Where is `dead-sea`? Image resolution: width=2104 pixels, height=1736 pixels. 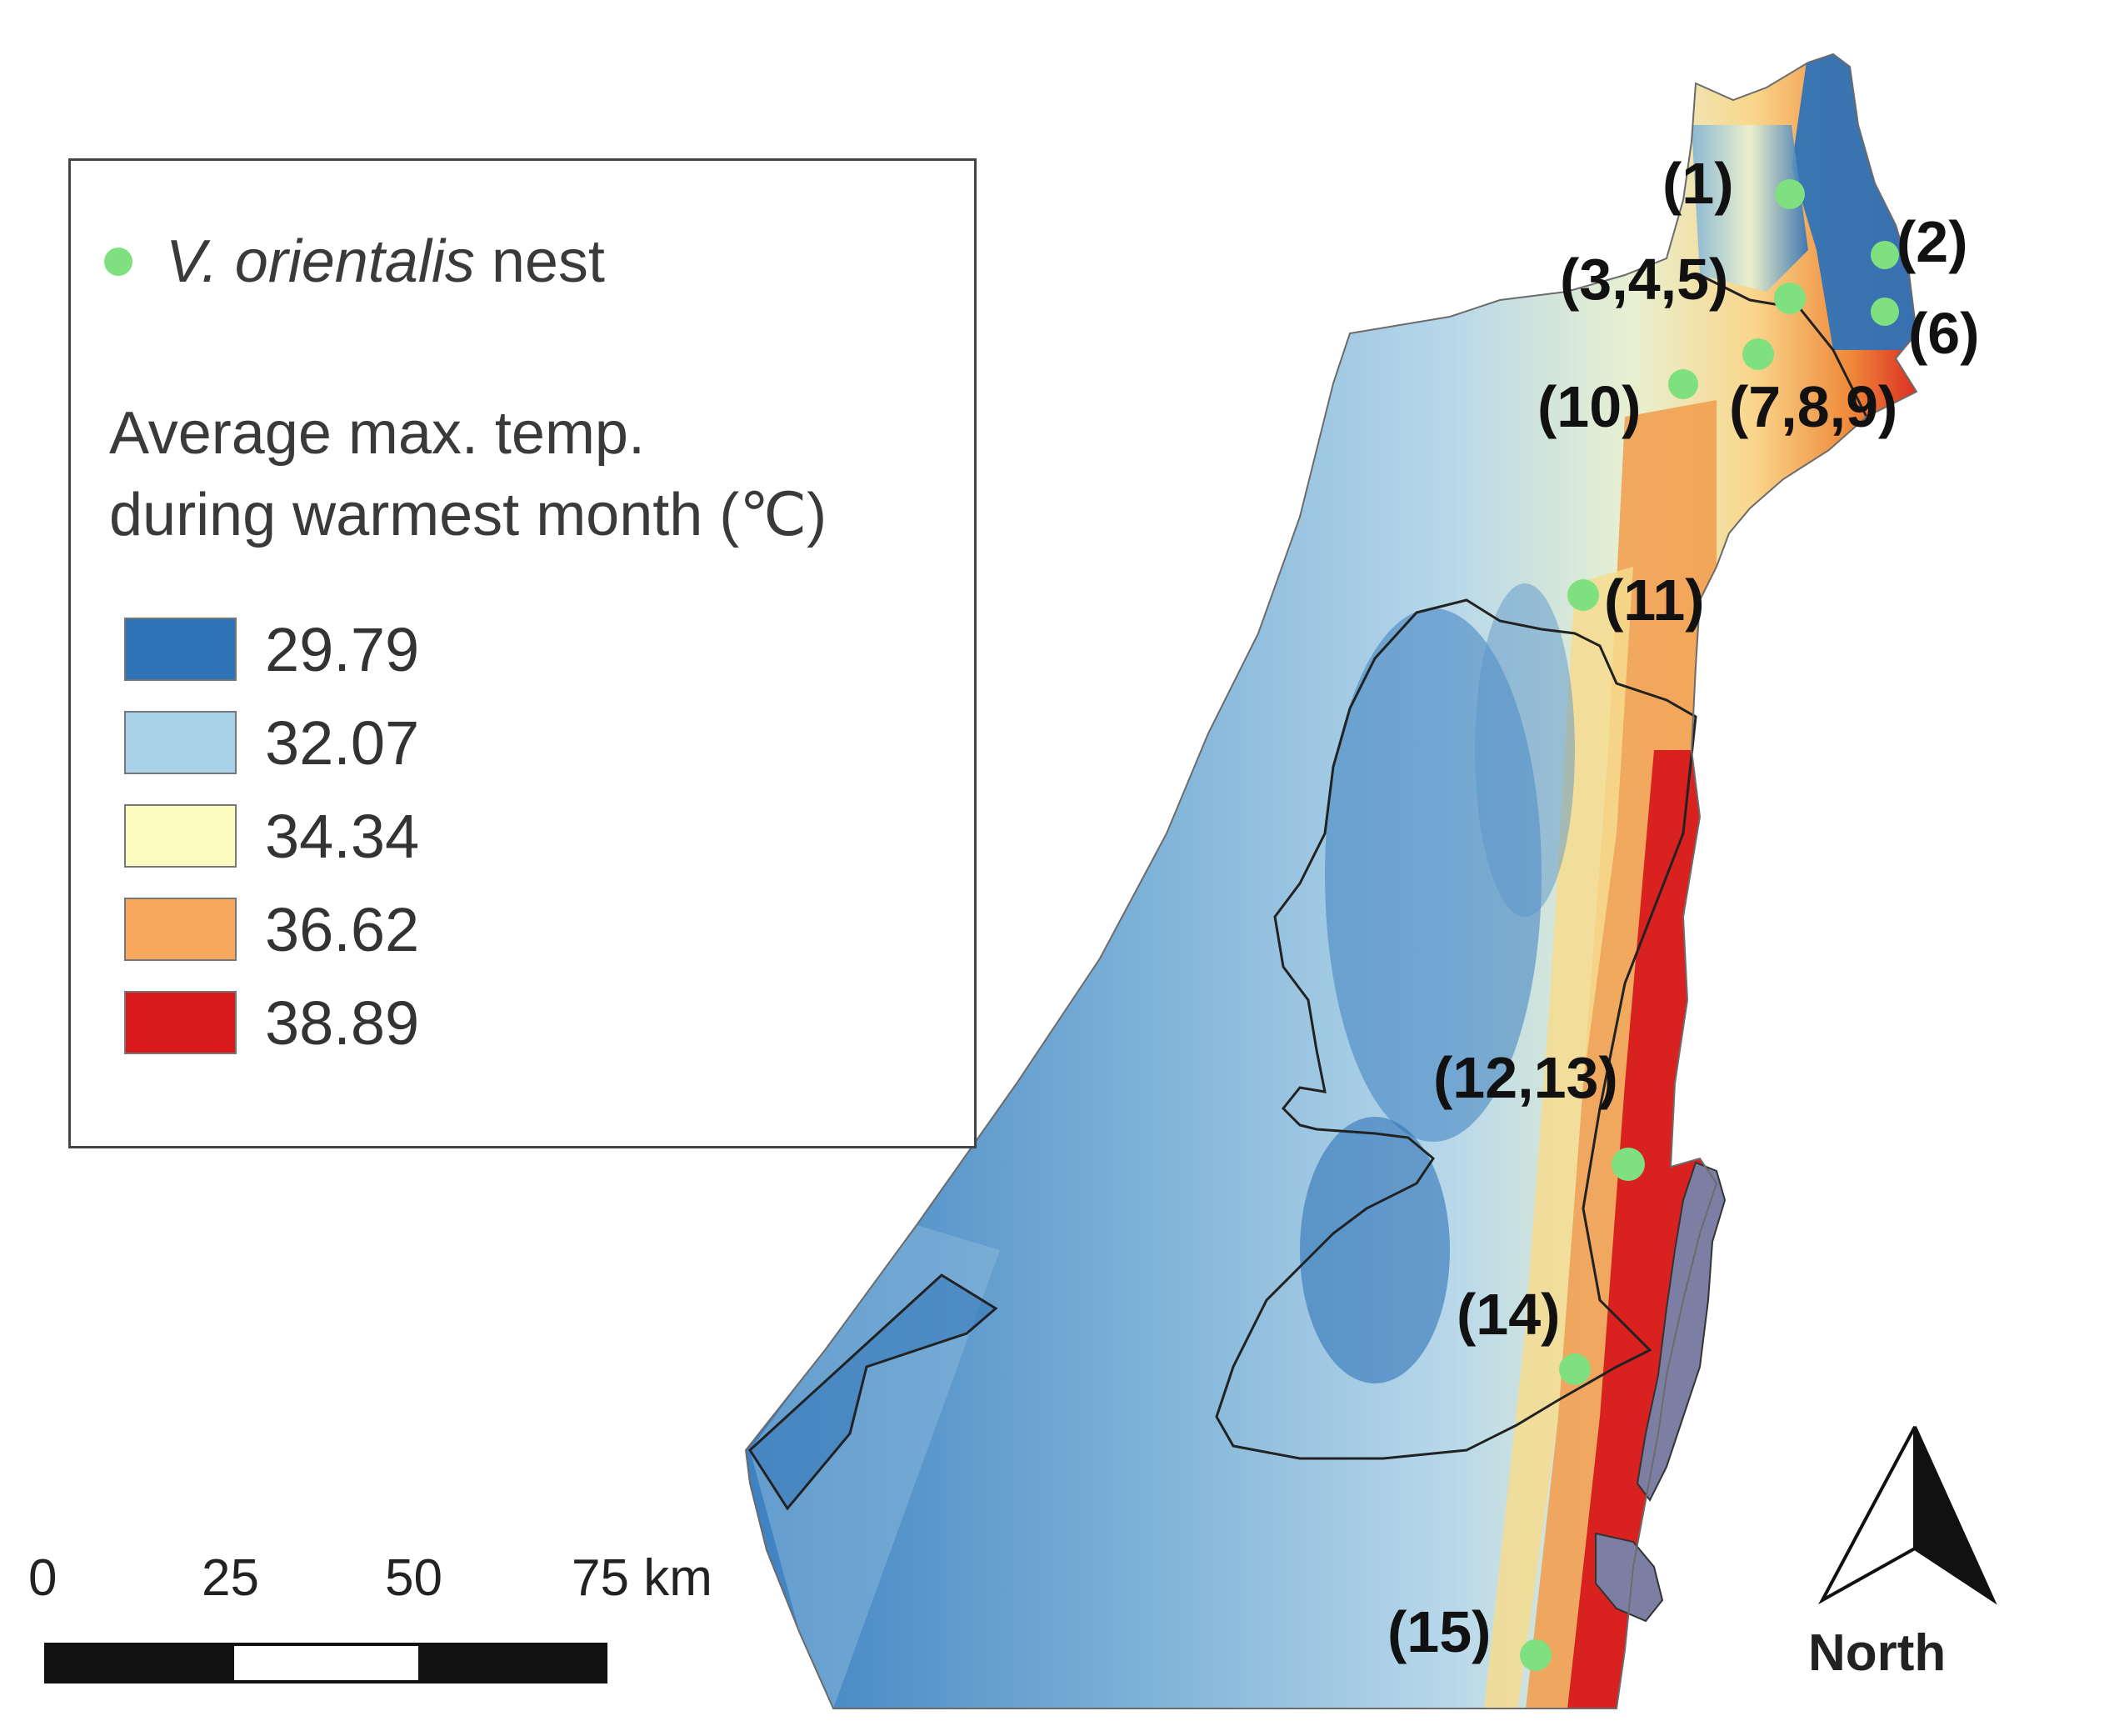 dead-sea is located at coordinates (1681, 1331).